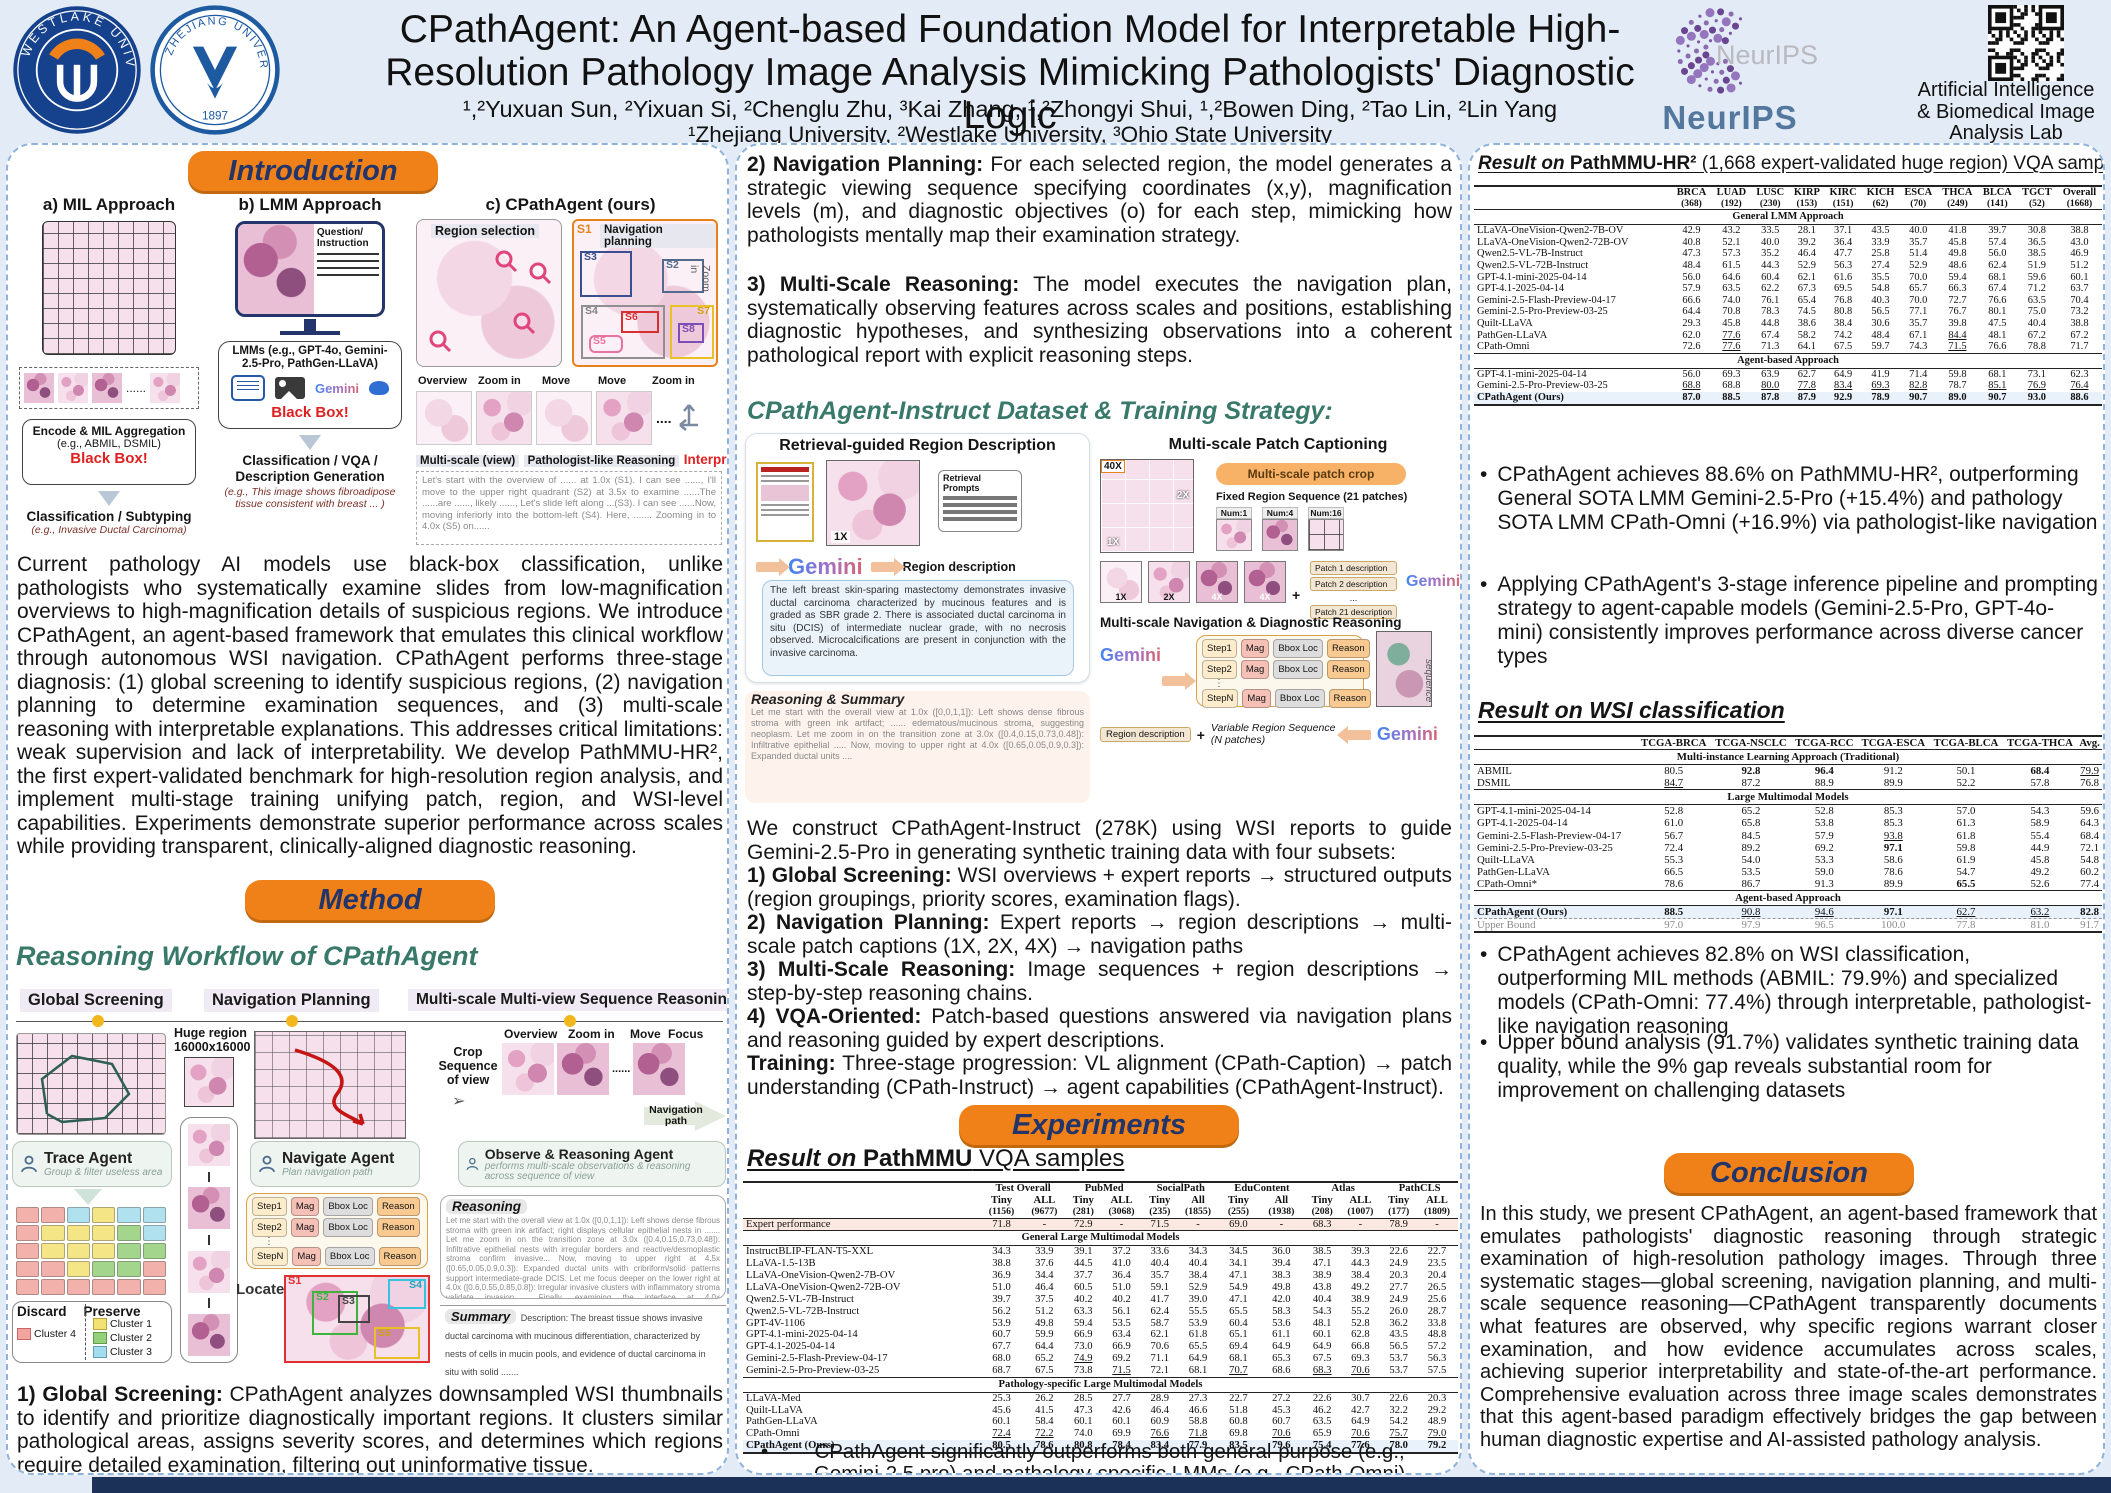  I want to click on image-icon, so click(289, 388).